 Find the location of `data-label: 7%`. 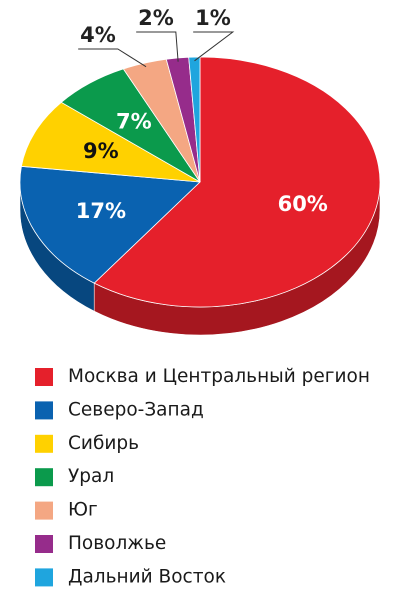

data-label: 7% is located at coordinates (134, 122).